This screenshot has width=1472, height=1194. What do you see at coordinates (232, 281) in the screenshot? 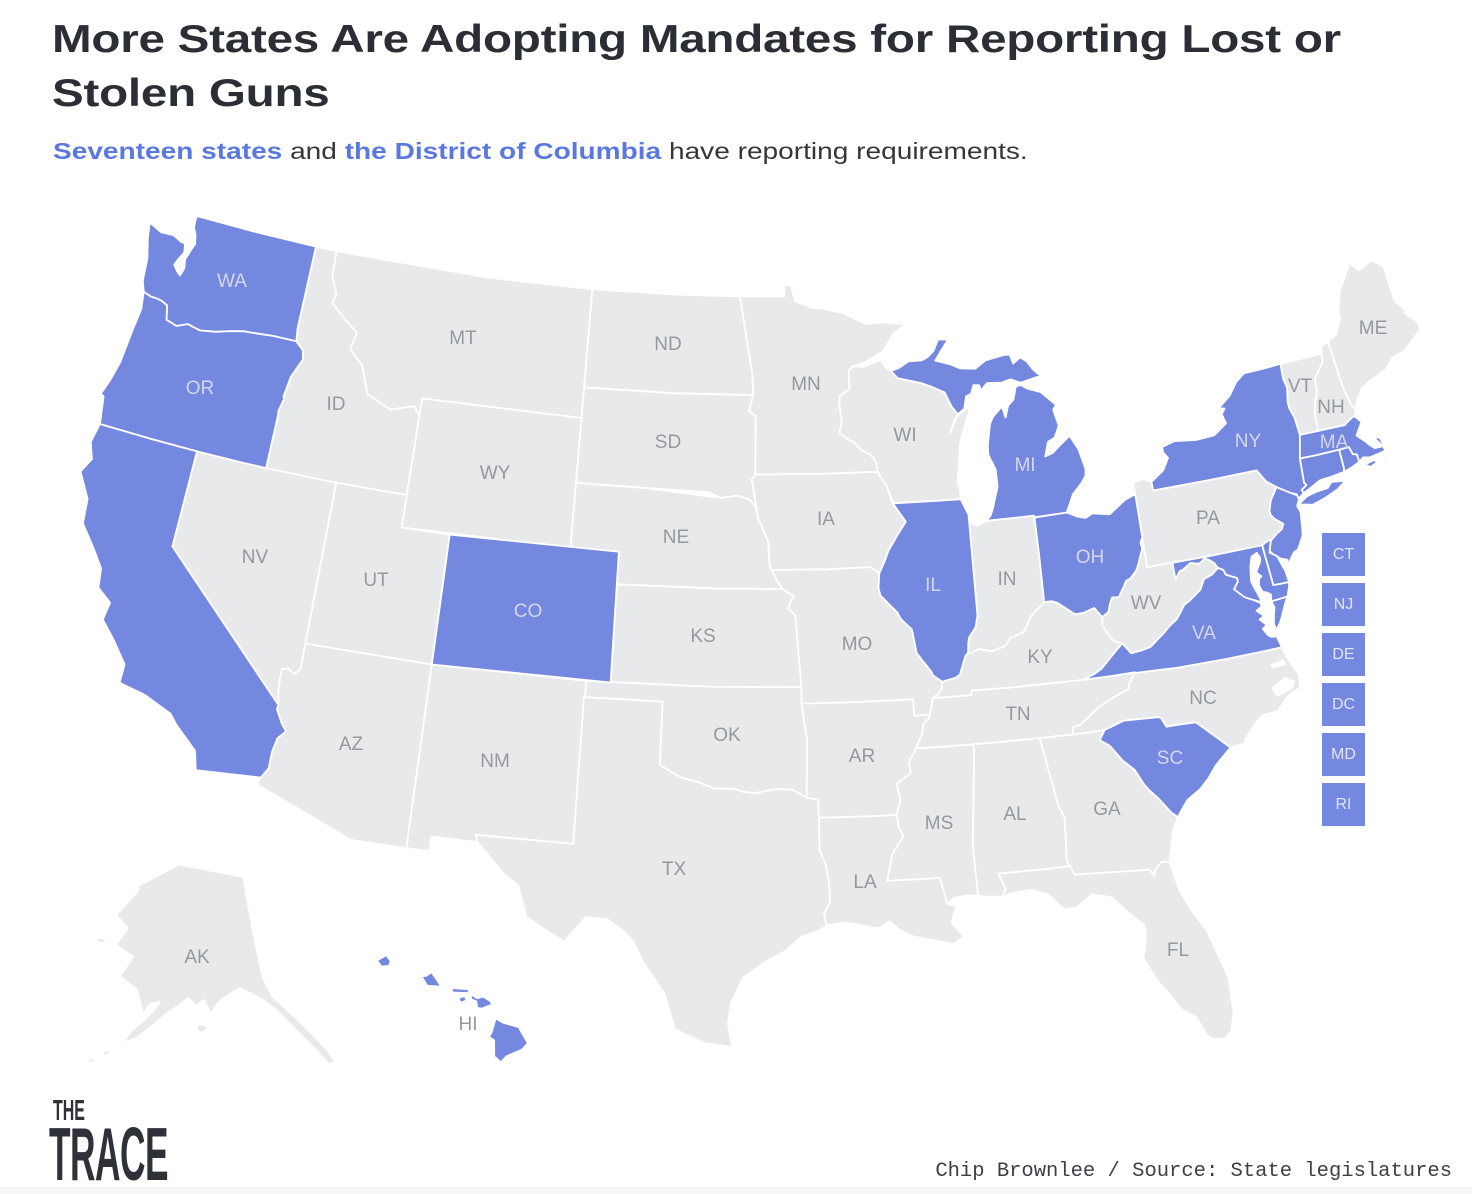
I see `svg-text: WA` at bounding box center [232, 281].